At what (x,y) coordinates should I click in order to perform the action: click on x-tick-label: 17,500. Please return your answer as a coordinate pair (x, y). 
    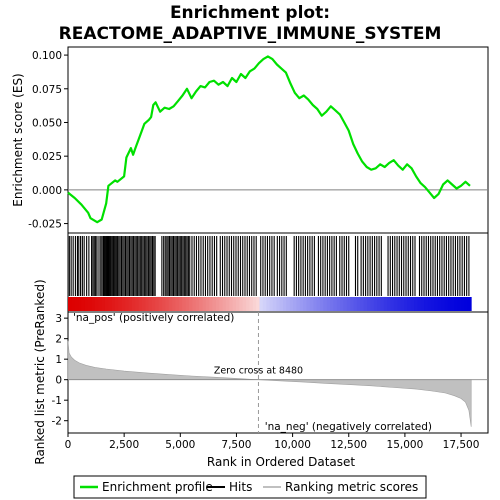
    Looking at the image, I should click on (461, 445).